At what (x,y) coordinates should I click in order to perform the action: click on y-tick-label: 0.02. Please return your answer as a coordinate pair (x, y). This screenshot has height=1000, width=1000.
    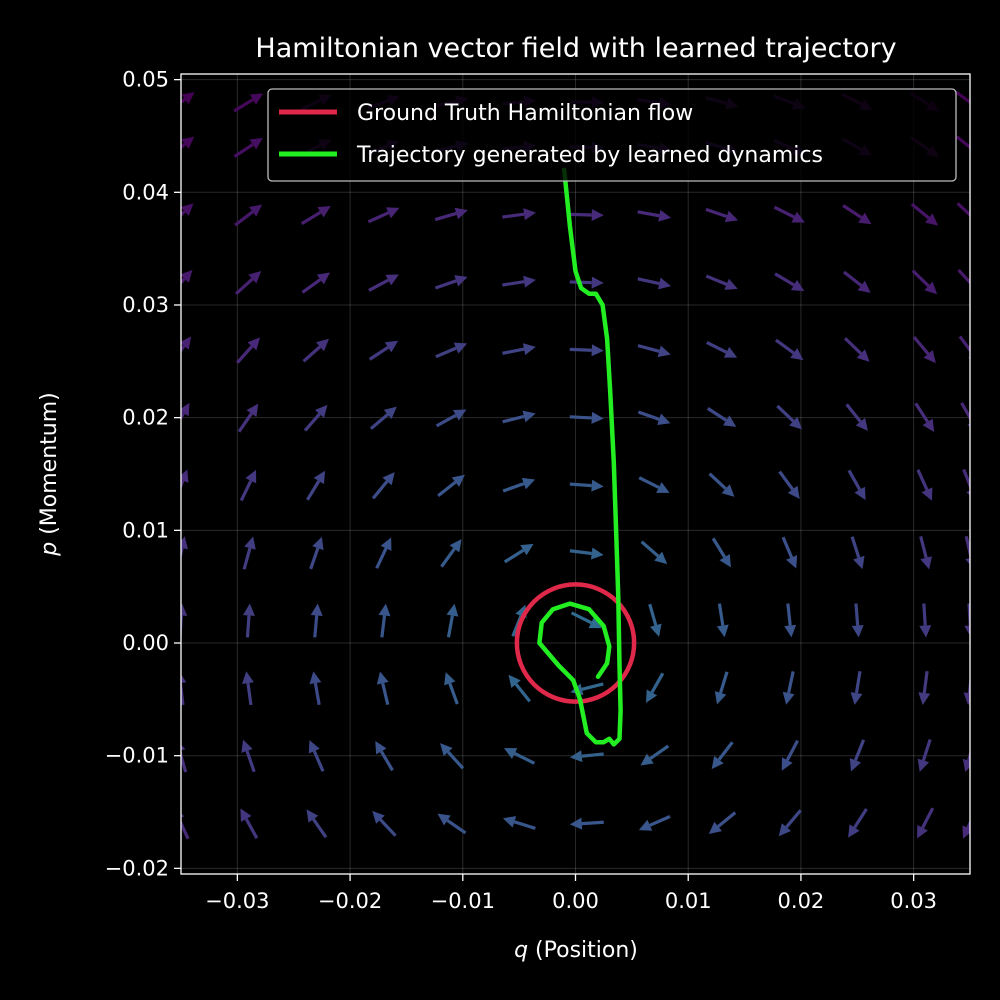
    Looking at the image, I should click on (145, 418).